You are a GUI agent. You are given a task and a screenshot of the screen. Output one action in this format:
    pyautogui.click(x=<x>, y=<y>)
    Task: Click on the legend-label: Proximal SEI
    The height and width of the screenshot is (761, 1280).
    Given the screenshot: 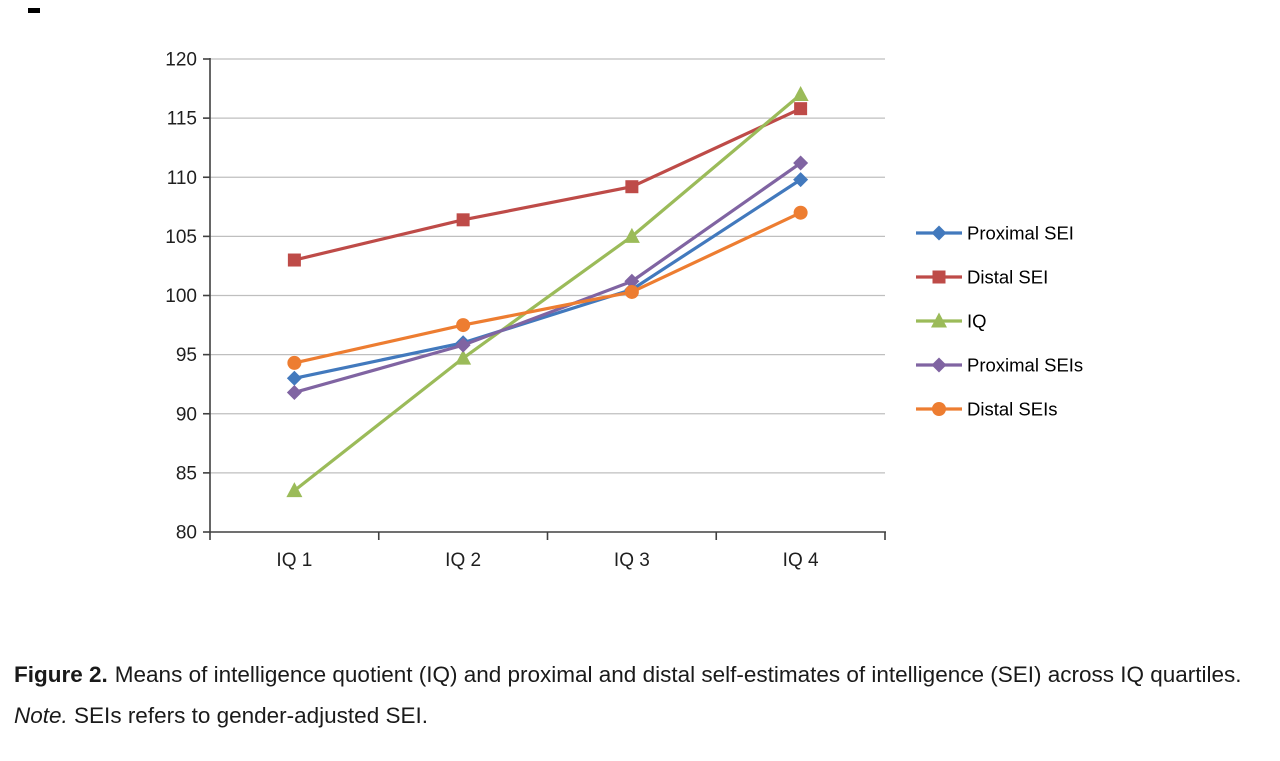 What is the action you would take?
    pyautogui.click(x=1020, y=233)
    